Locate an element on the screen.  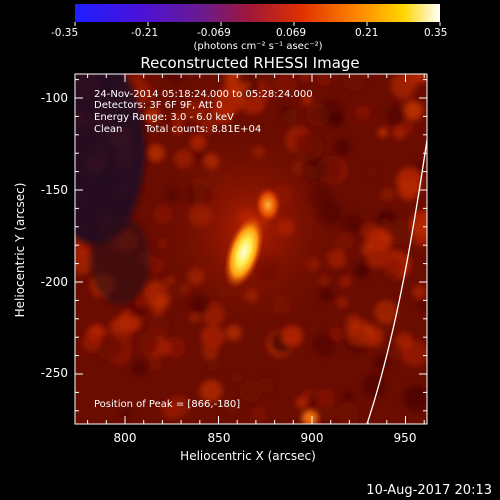
secondary-source is located at coordinates (268, 205).